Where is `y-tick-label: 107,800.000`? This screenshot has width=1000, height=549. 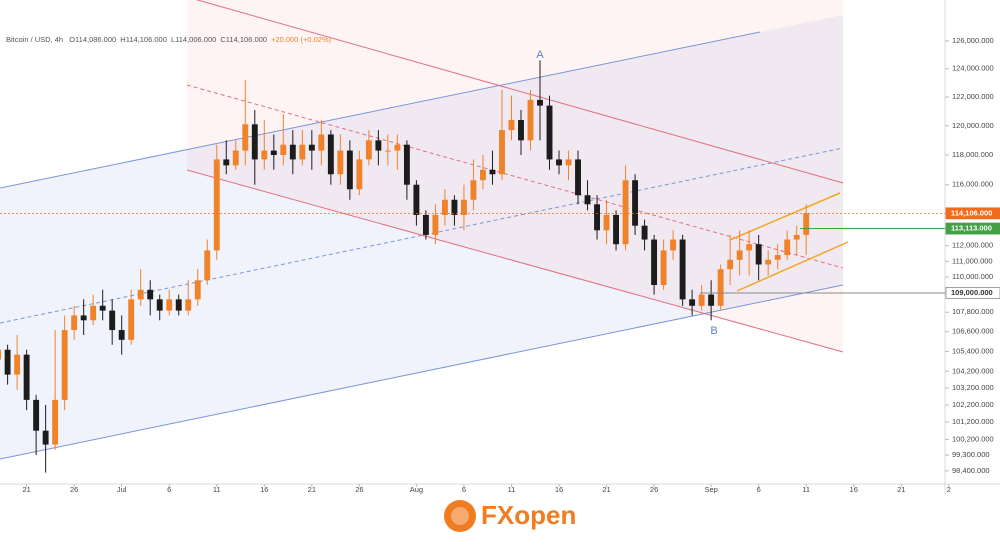
y-tick-label: 107,800.000 is located at coordinates (973, 311).